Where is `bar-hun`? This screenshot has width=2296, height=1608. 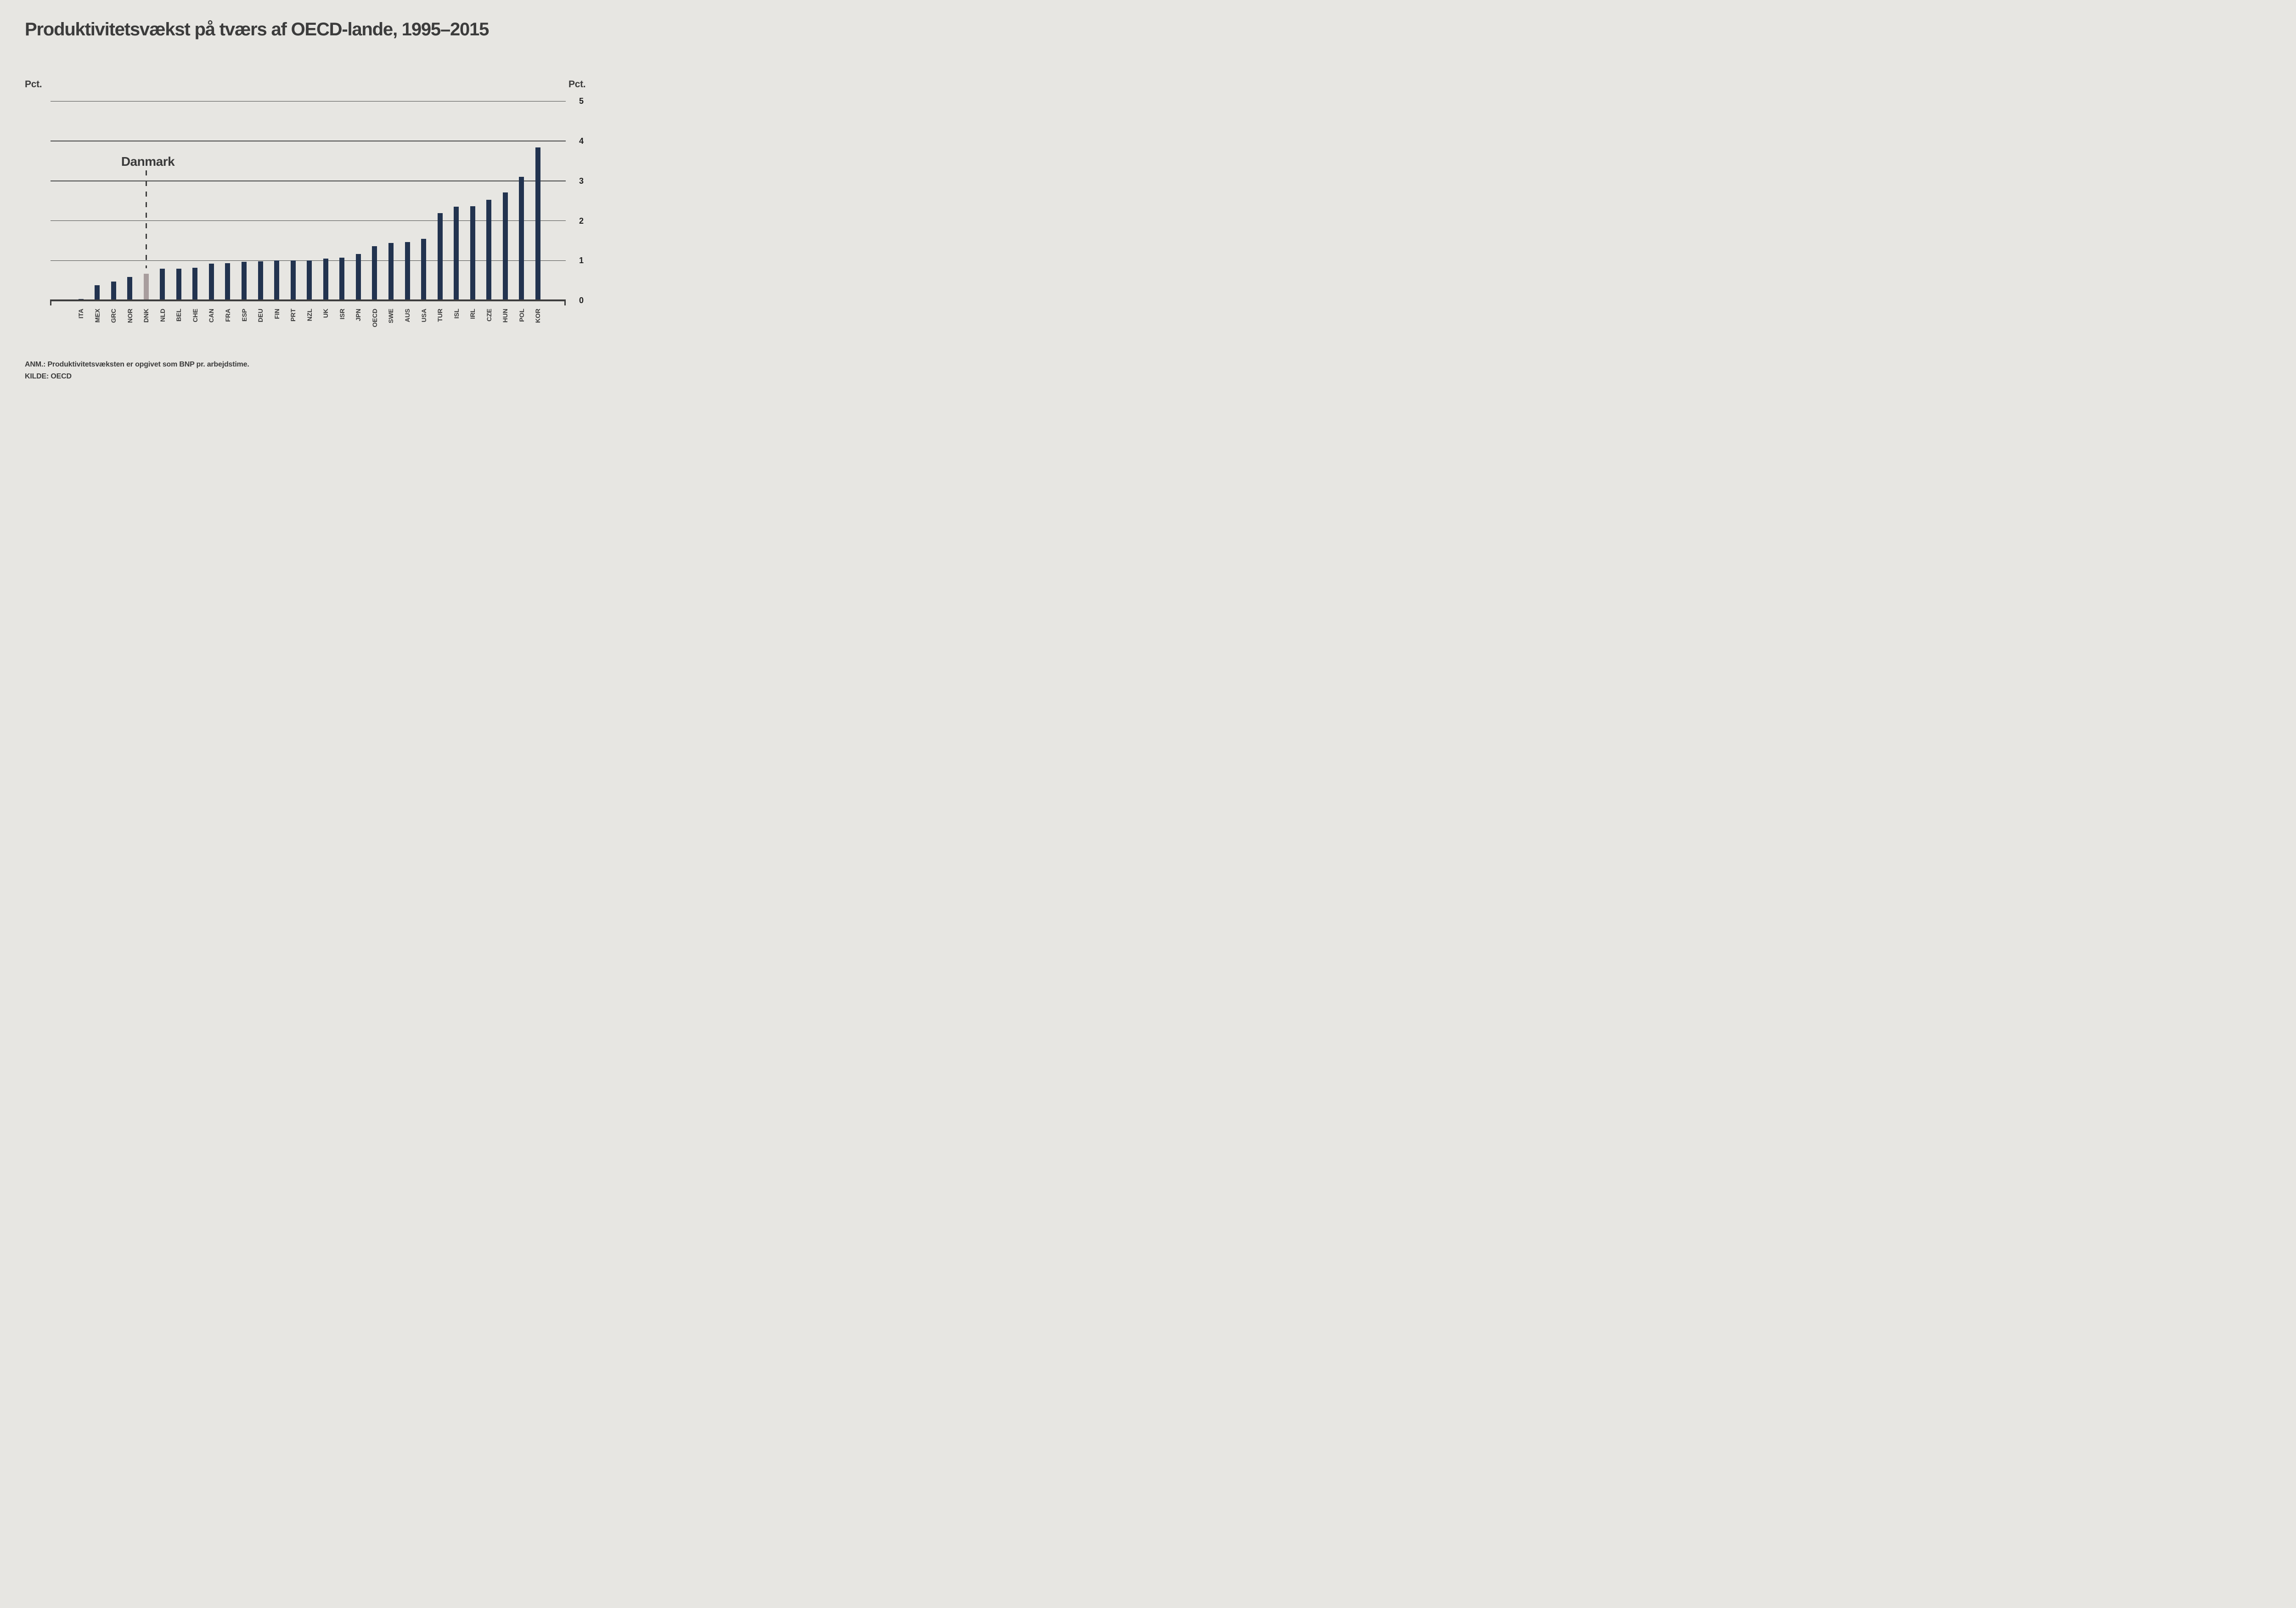
bar-hun is located at coordinates (505, 246).